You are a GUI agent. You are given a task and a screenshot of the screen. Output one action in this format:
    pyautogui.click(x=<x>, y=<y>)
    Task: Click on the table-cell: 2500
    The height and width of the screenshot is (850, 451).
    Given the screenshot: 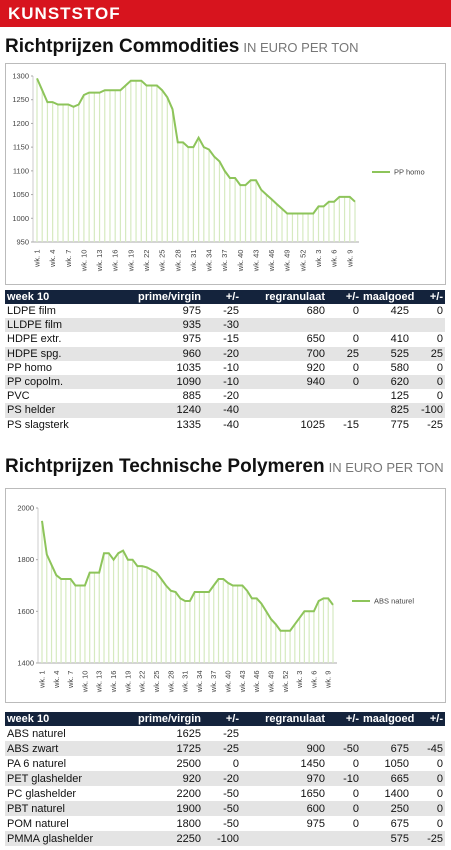 What is the action you would take?
    pyautogui.click(x=188, y=763)
    